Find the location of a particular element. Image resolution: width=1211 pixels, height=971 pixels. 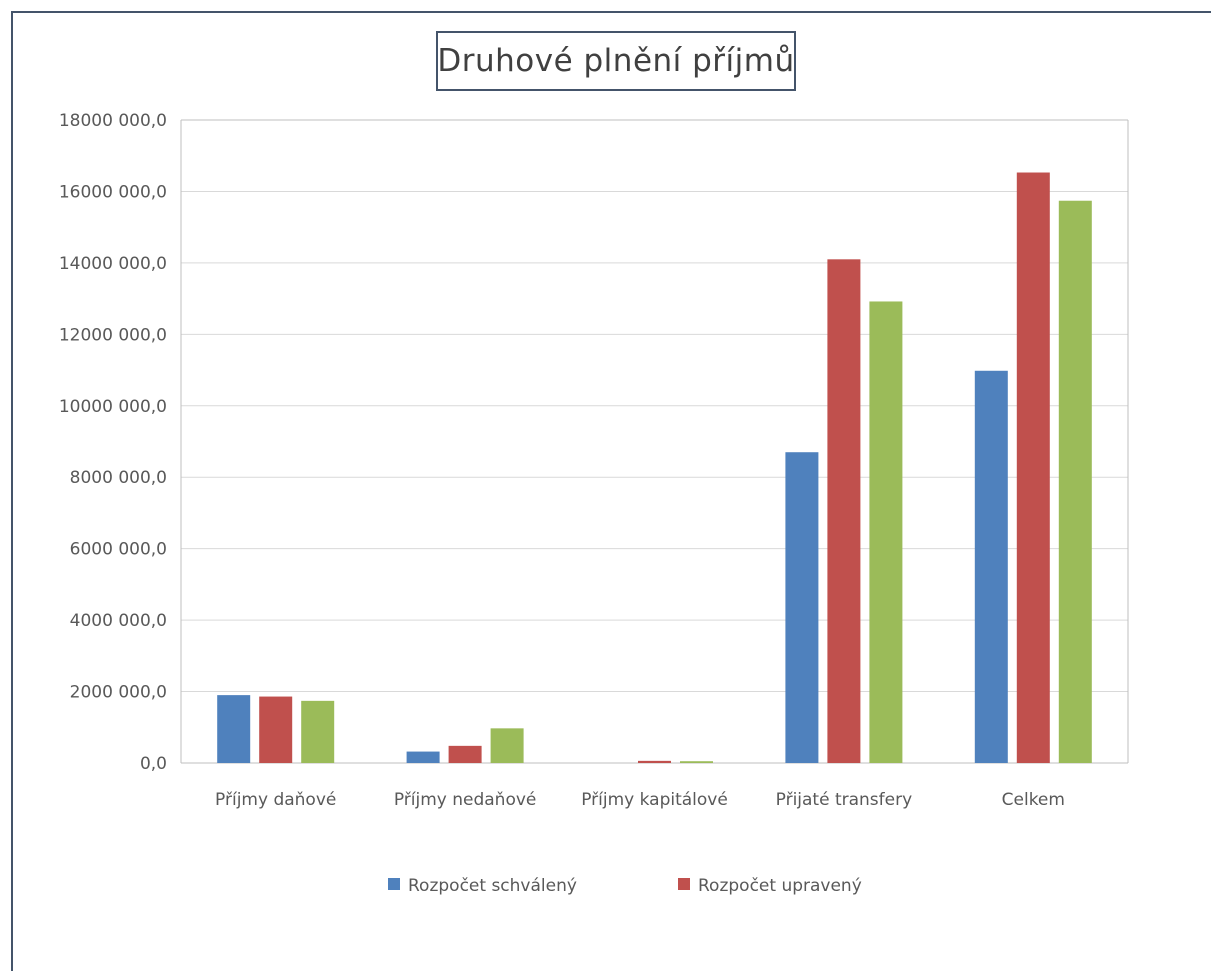

y-tick-label: 14000 000,0 is located at coordinates (113, 264).